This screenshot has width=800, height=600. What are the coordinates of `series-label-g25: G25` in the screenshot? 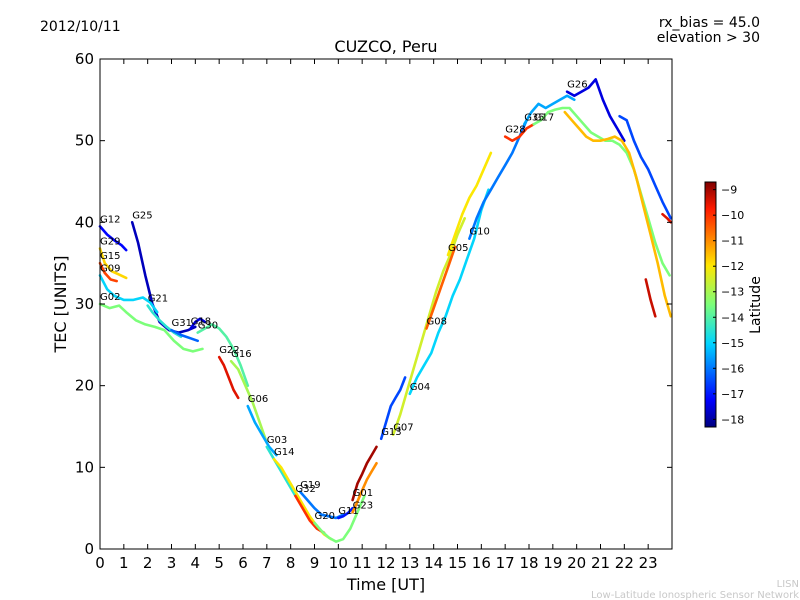 It's located at (142, 215).